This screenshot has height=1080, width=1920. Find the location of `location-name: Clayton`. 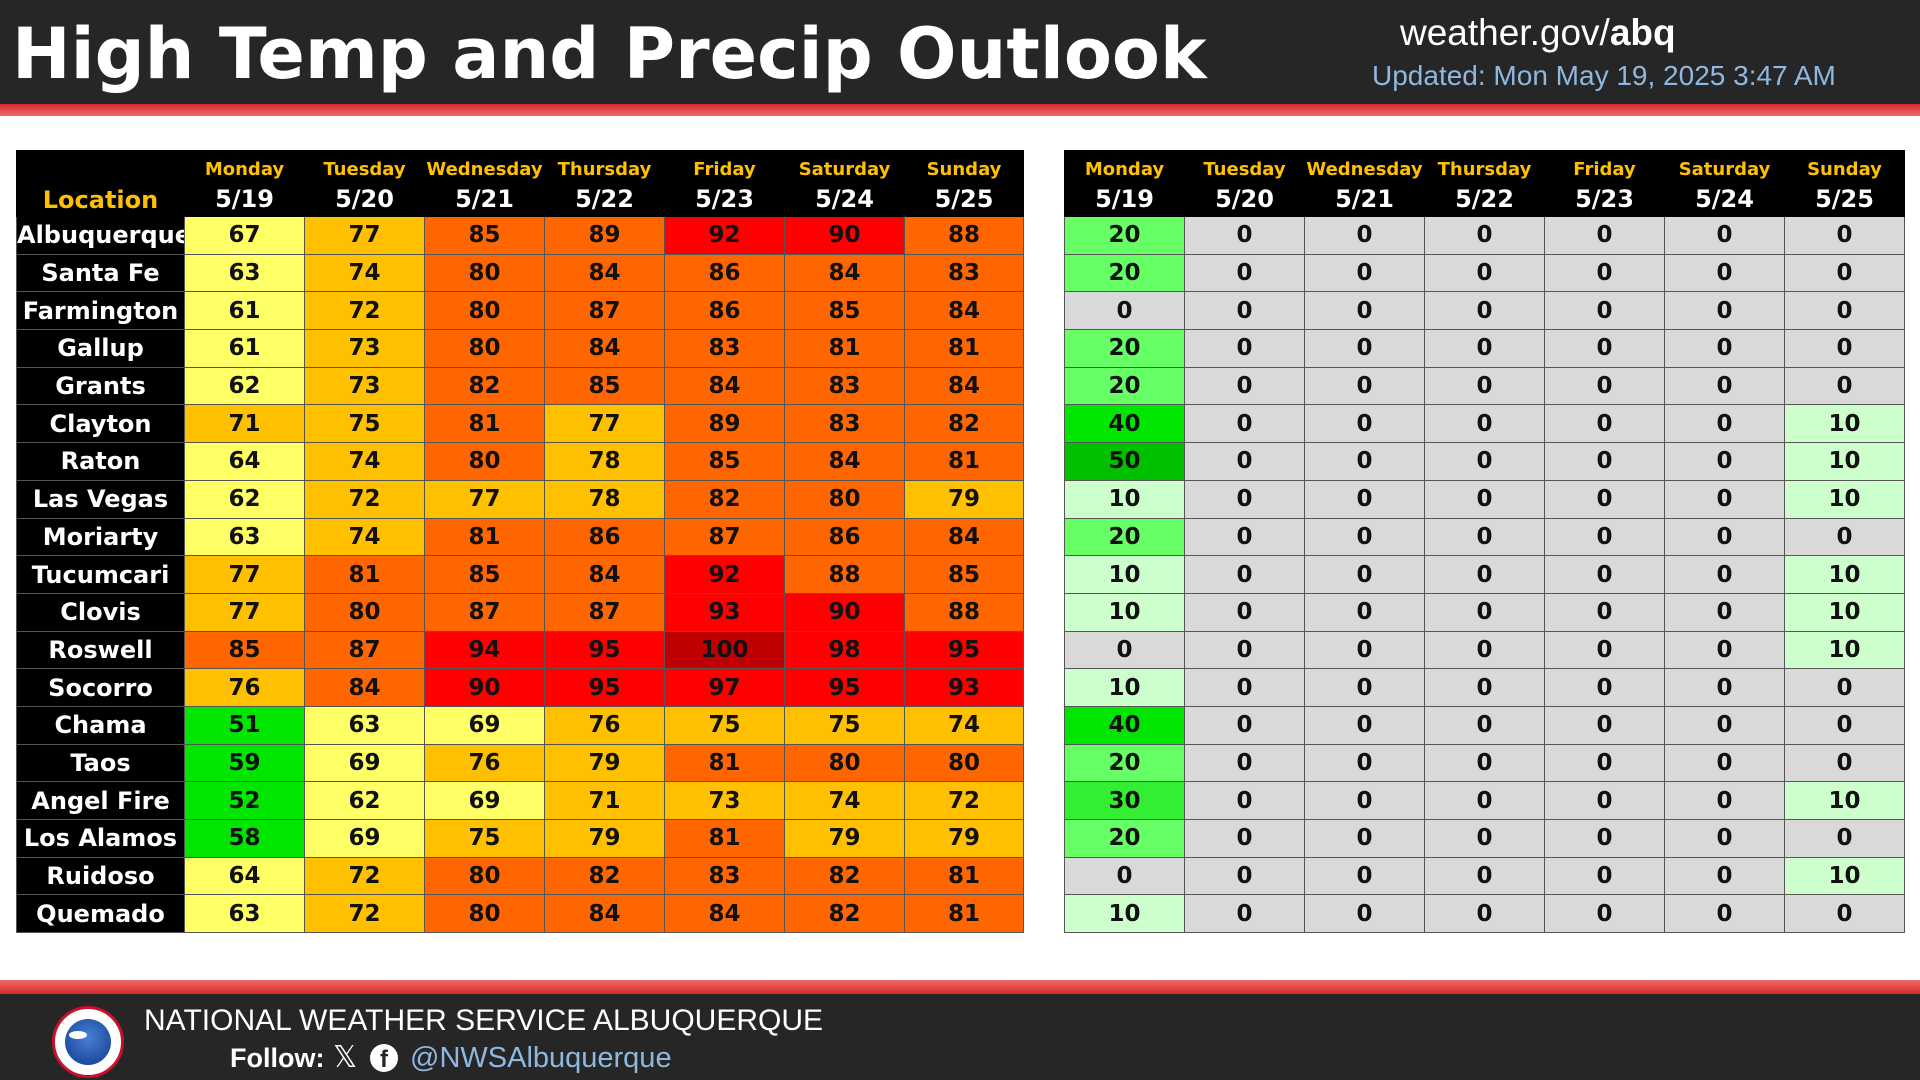

location-name: Clayton is located at coordinates (100, 424).